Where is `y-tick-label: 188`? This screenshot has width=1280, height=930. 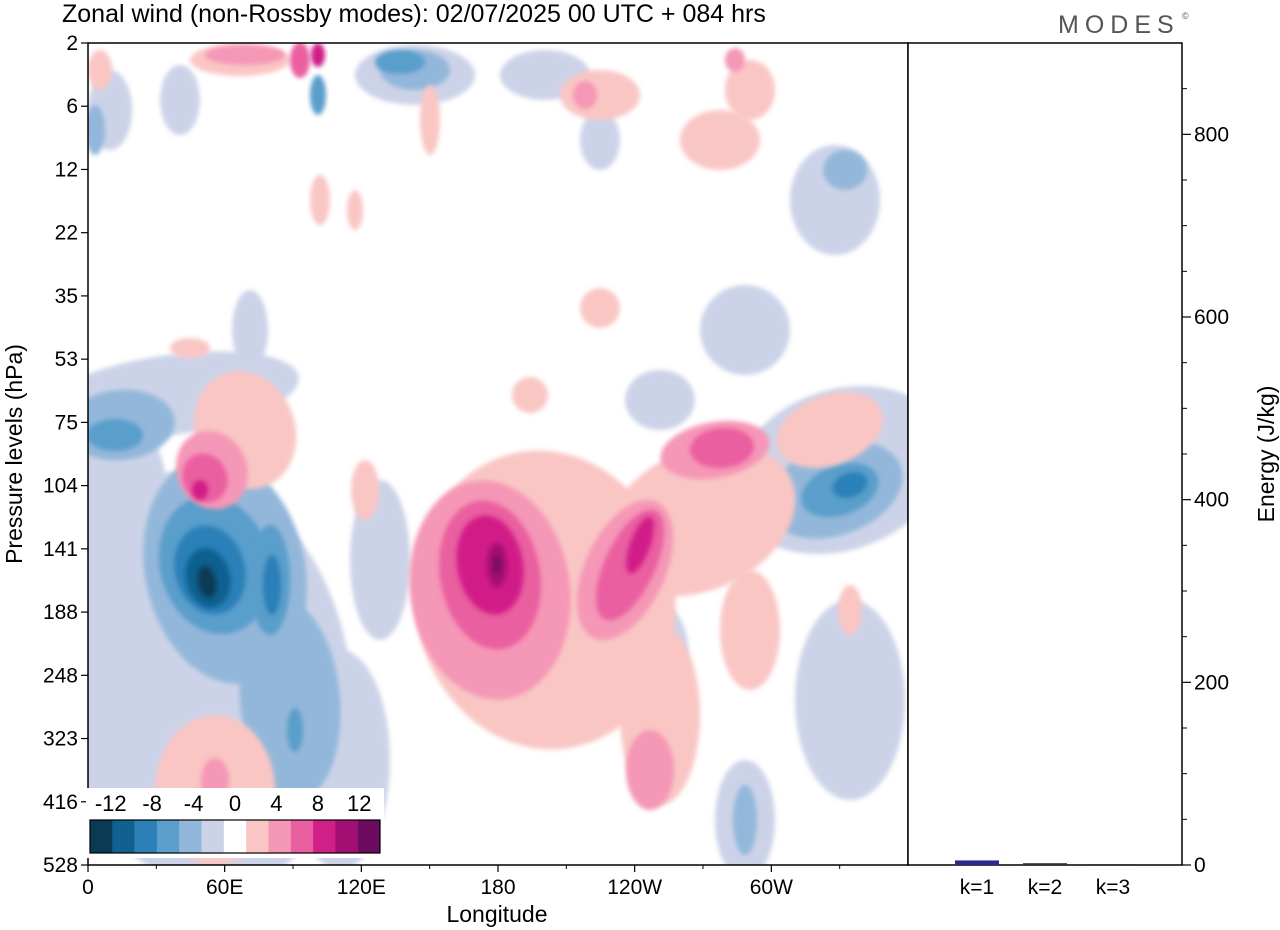
y-tick-label: 188 is located at coordinates (60, 612).